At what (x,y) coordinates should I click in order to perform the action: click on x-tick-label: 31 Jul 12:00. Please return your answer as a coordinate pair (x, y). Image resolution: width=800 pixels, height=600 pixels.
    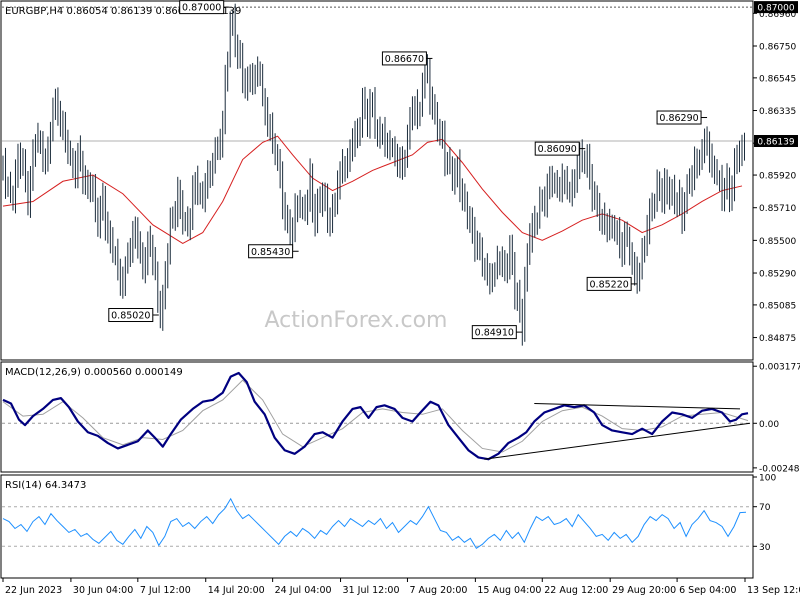
    Looking at the image, I should click on (371, 590).